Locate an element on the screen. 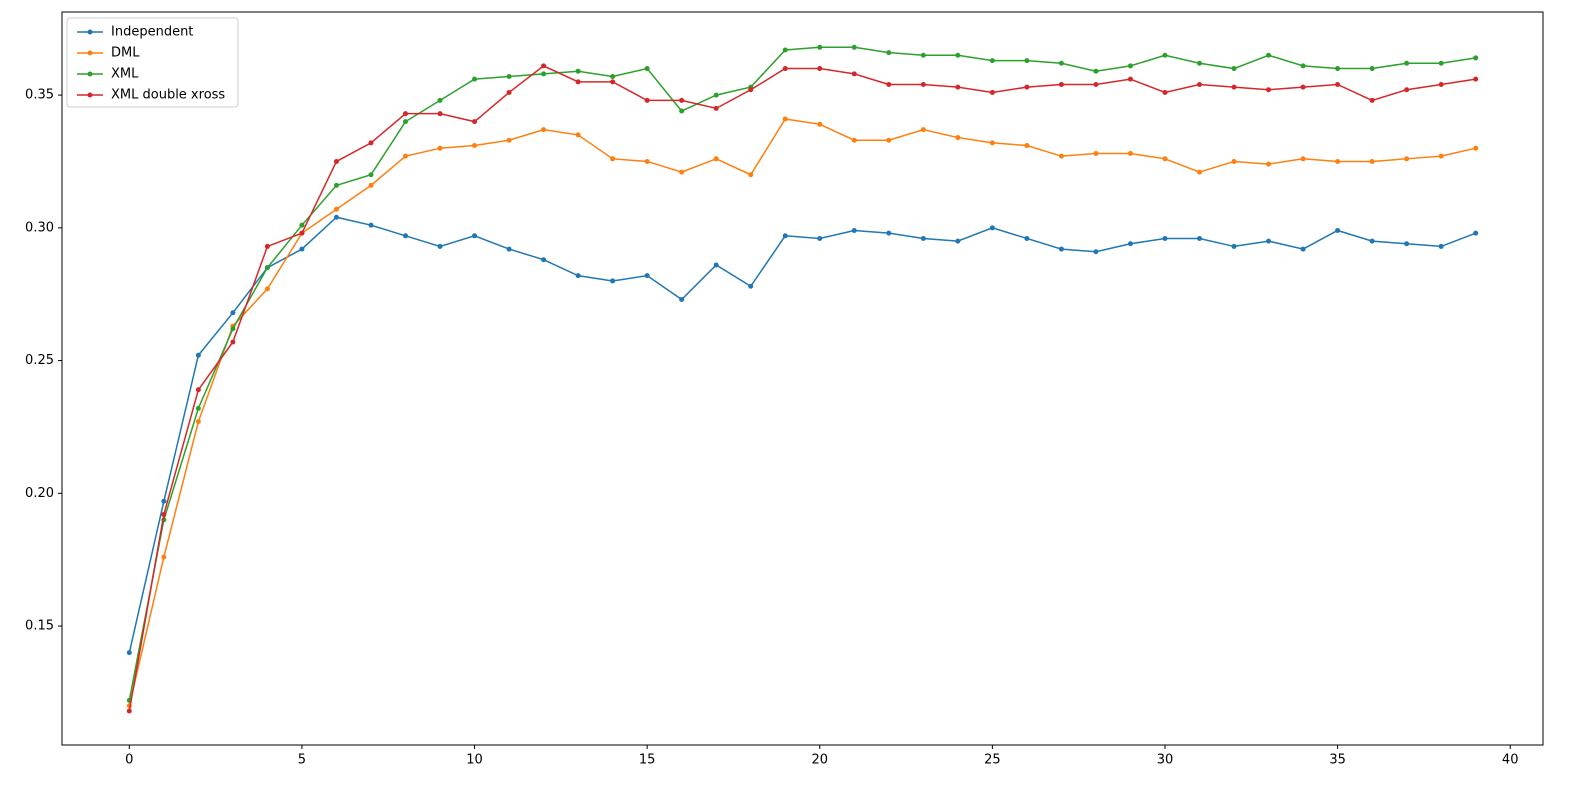 The height and width of the screenshot is (786, 1574). legend: Independent DML XML XML double xross is located at coordinates (152, 62).